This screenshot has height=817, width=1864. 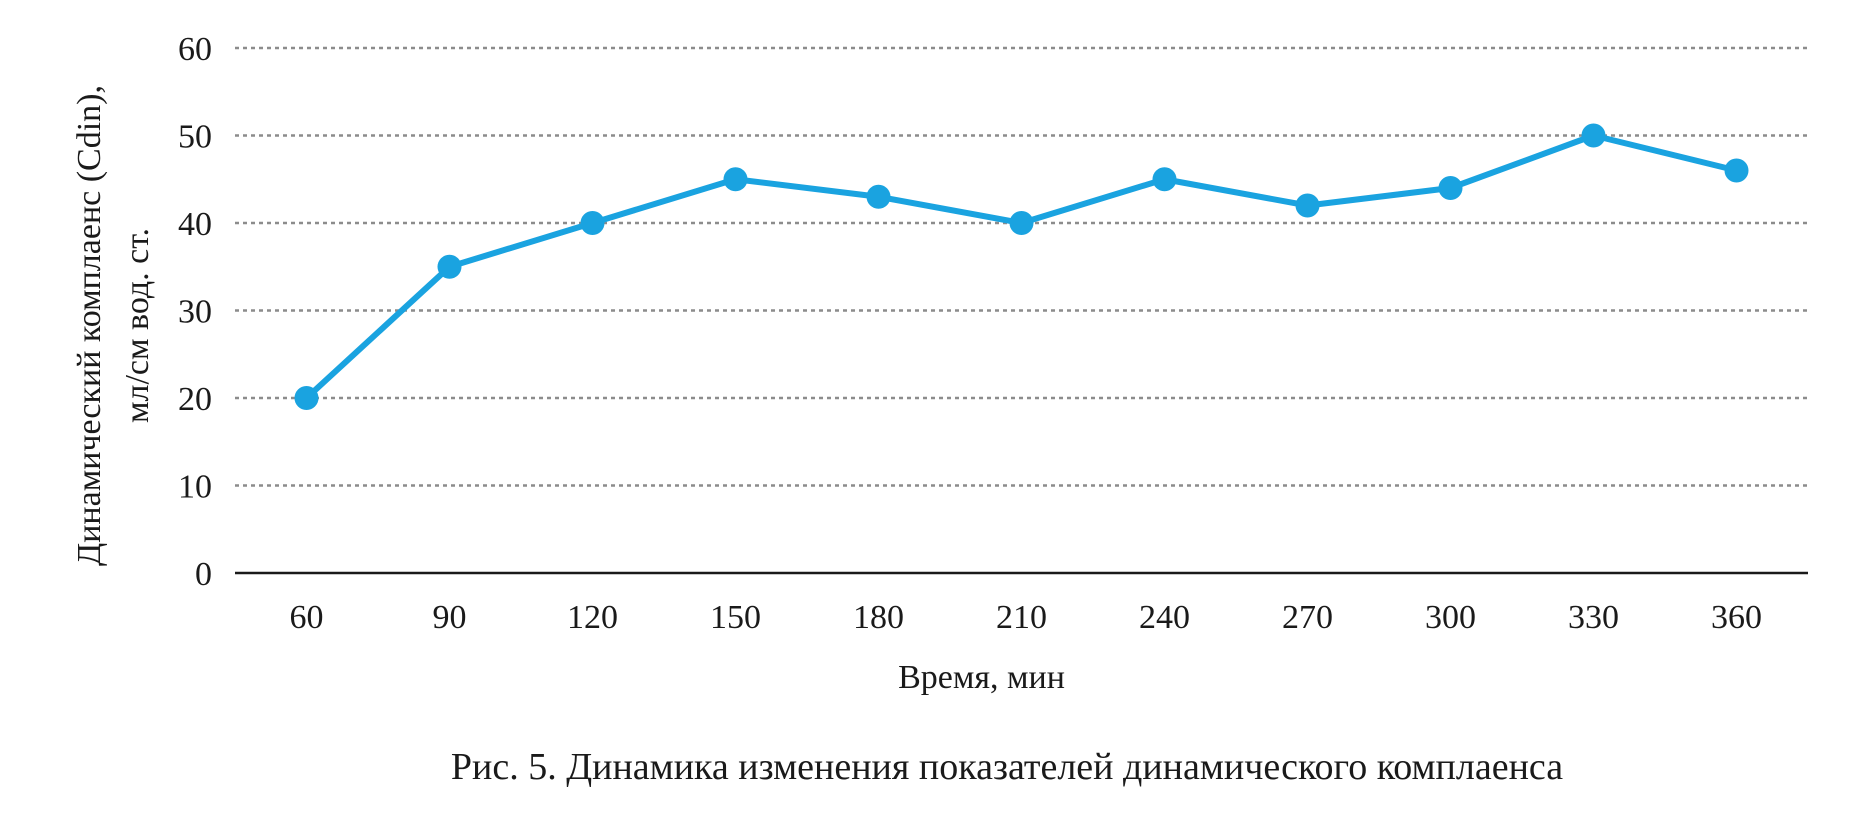 I want to click on x-tick-label: 360, so click(x=1736, y=617).